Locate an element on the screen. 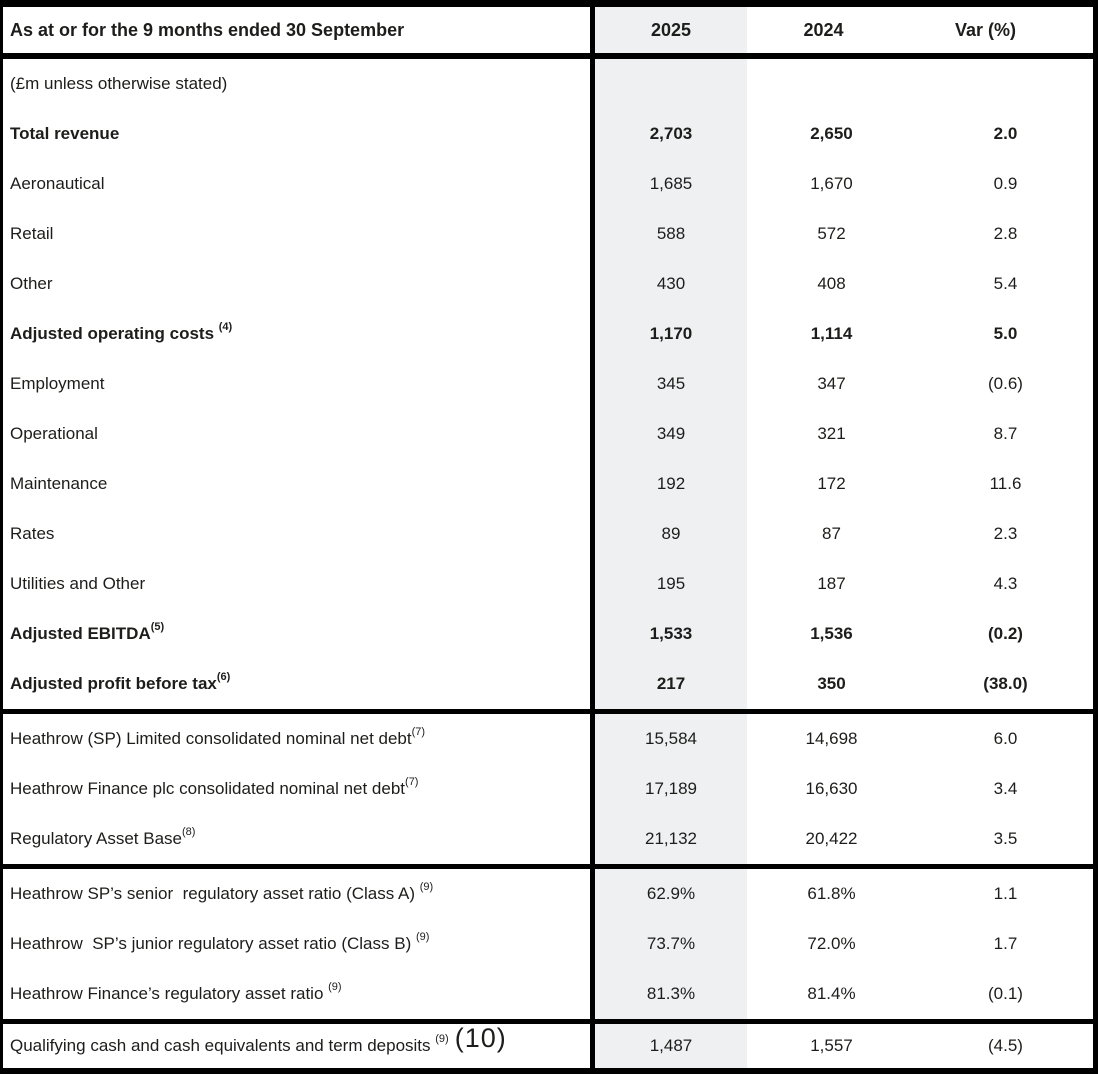 This screenshot has height=1074, width=1098. table-row: Utilities and Other 195 187 4.3 is located at coordinates (548, 584).